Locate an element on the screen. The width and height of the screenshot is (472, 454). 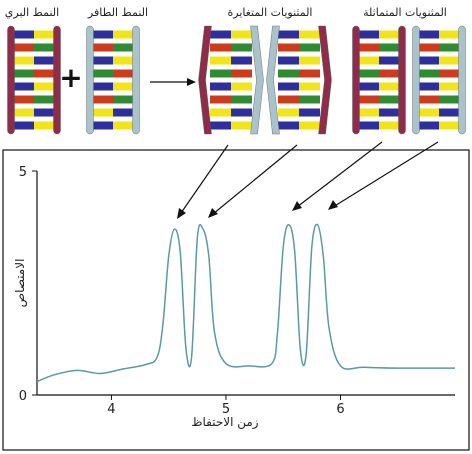
hetero-duplex-1-right-strand is located at coordinates (257, 80).